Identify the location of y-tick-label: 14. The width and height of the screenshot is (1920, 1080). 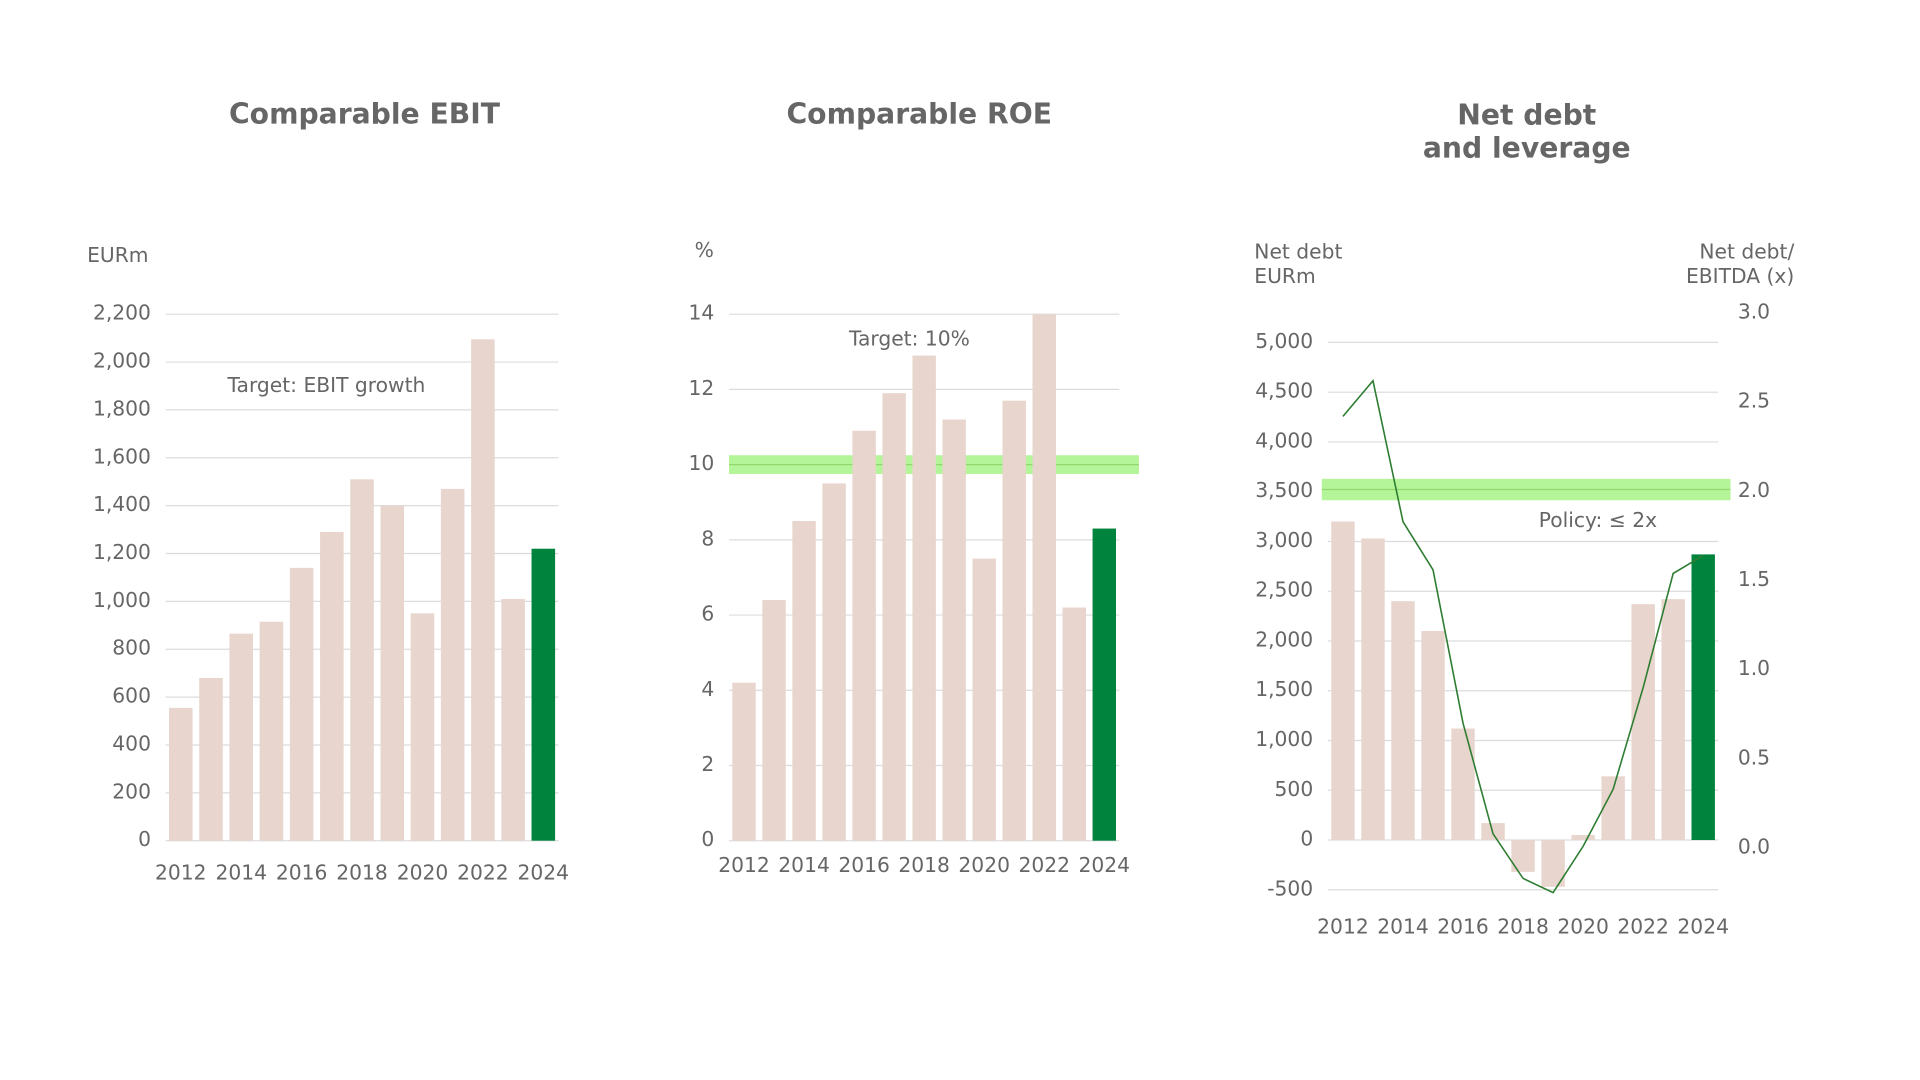
(702, 313).